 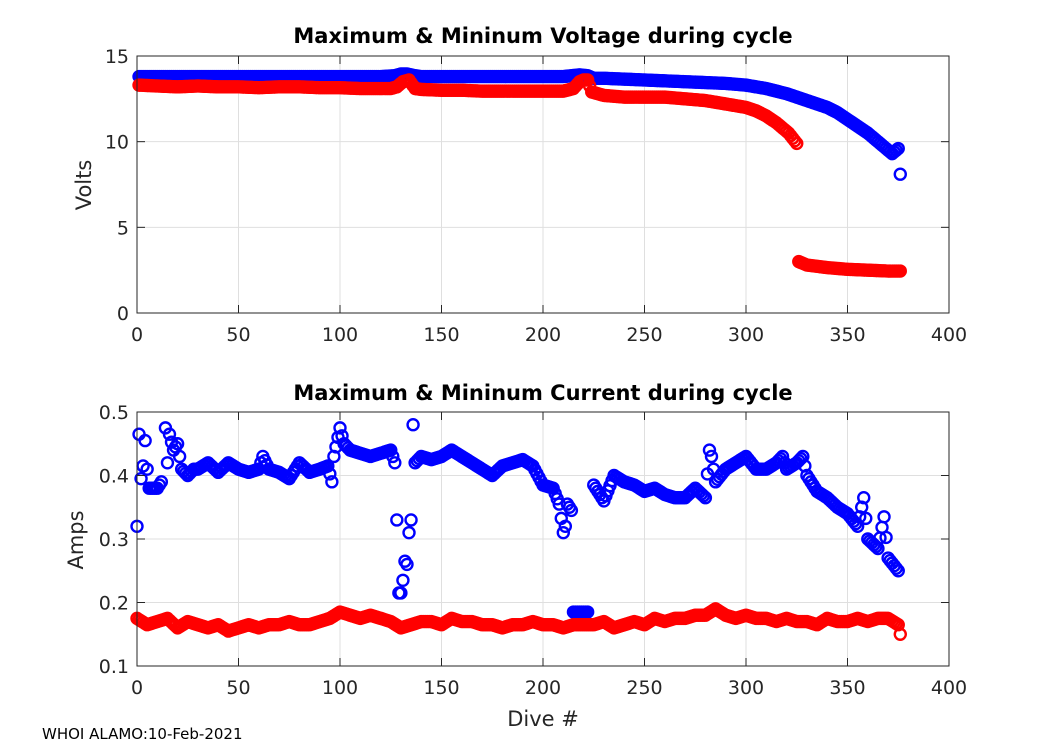 I want to click on voltage-y-axis-label: Volts, so click(x=84, y=185).